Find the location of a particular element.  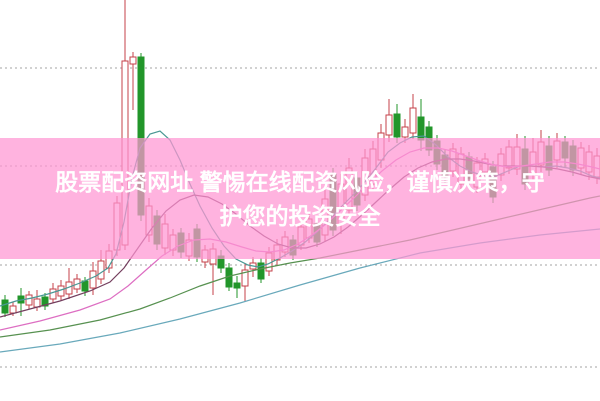

banner-text-line1: 股票配资网址 警惕在线配资风险，谨慎决策，守 is located at coordinates (300, 181).